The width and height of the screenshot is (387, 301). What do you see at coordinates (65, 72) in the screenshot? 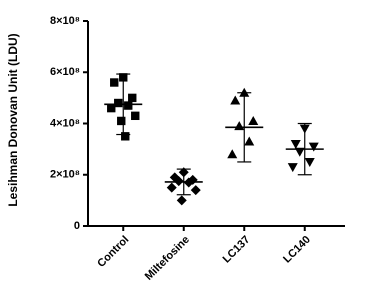
I see `y-tick-label: 6×10⁸` at bounding box center [65, 72].